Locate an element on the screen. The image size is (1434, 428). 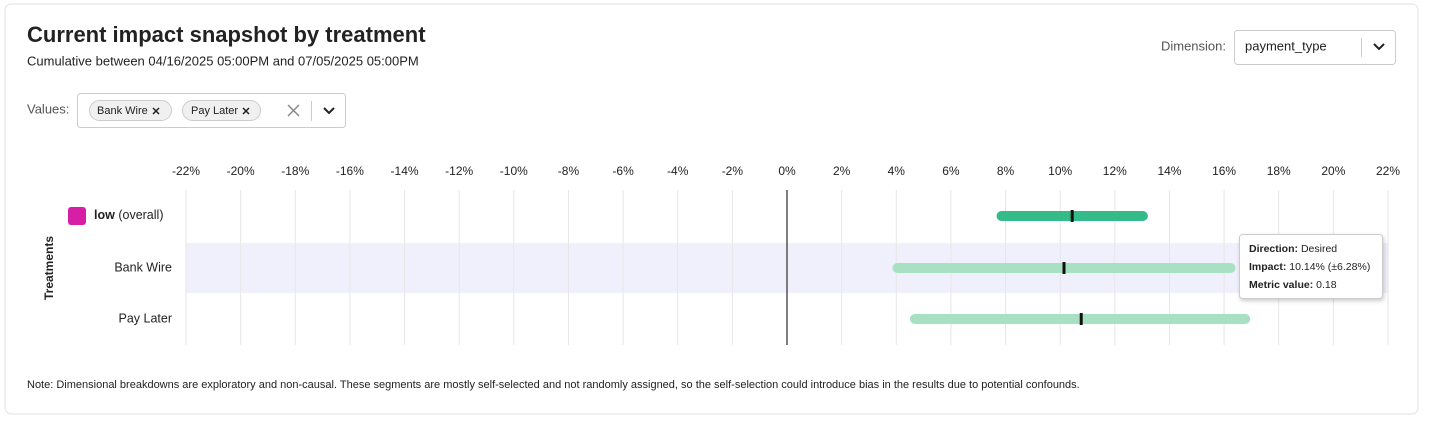
select-box is located at coordinates (1315, 47).